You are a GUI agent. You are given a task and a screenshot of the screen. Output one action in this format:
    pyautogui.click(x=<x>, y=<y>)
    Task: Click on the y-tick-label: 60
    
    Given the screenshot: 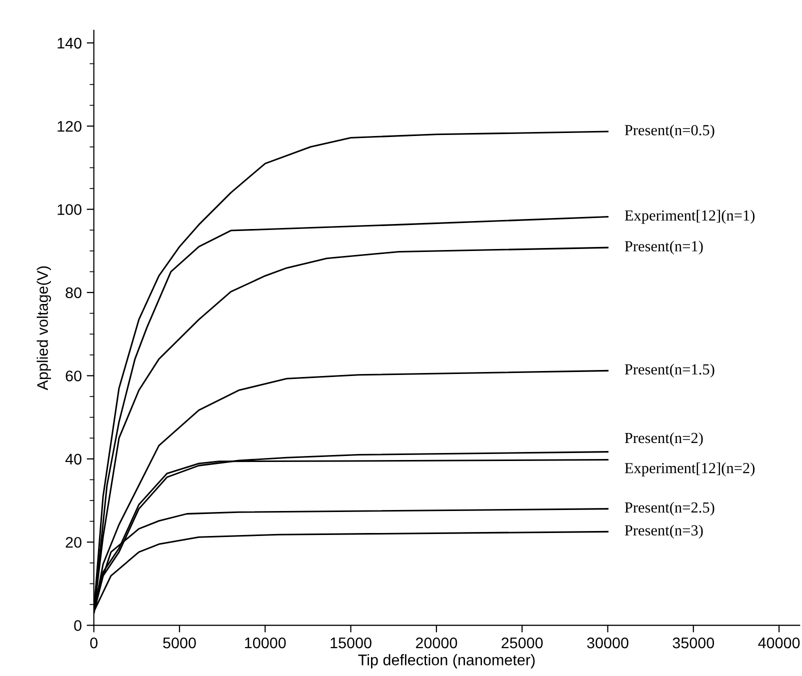 What is the action you would take?
    pyautogui.click(x=74, y=376)
    